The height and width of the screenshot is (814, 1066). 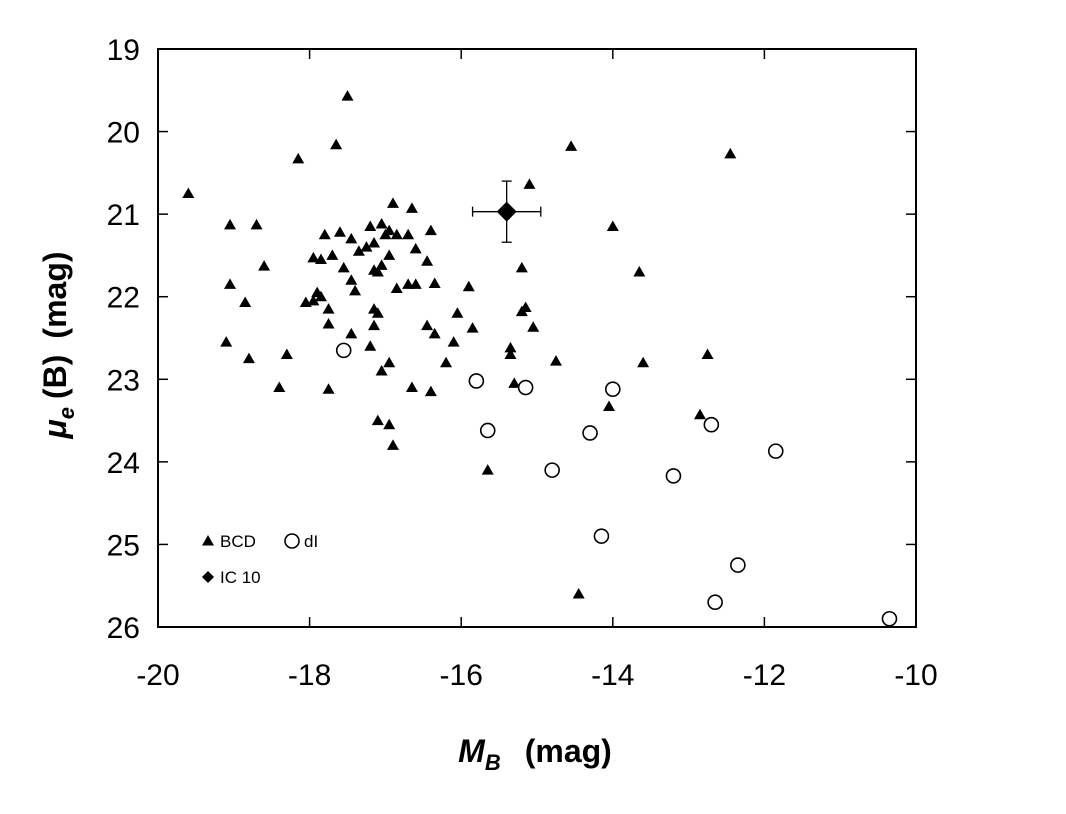 I want to click on y-axis-title-sub: e, so click(x=66, y=413).